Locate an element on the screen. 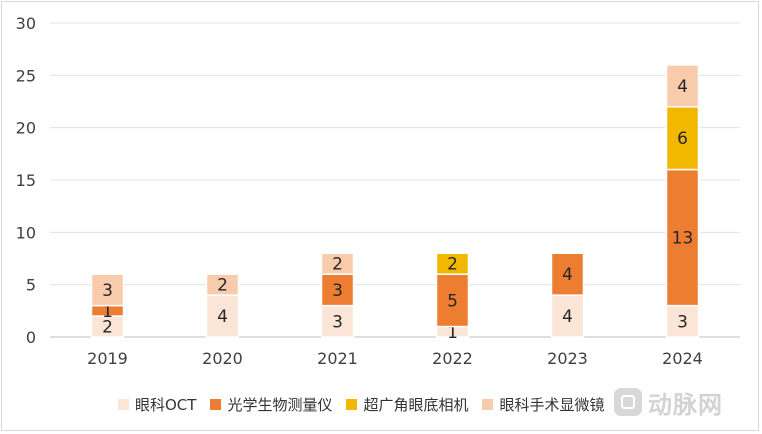  data-label: 5 is located at coordinates (452, 301).